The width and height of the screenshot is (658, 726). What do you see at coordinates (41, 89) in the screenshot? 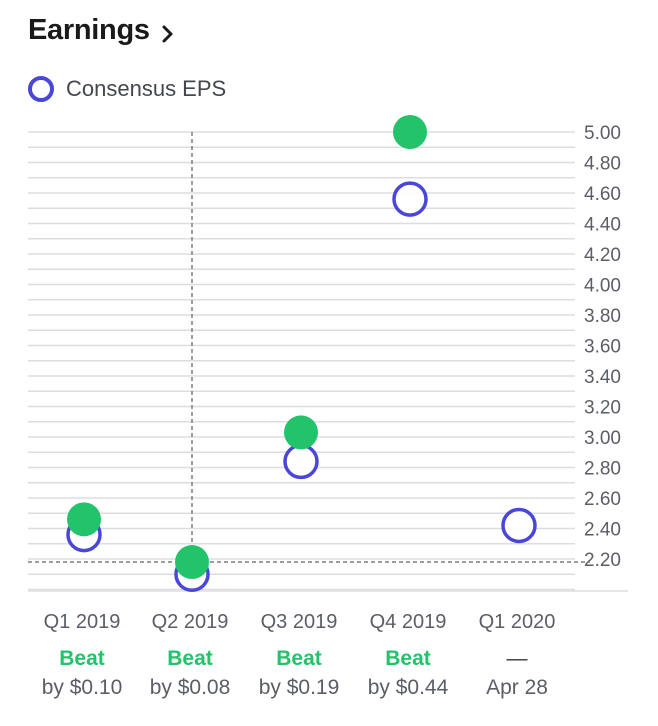
I see `consensus-legend-marker` at bounding box center [41, 89].